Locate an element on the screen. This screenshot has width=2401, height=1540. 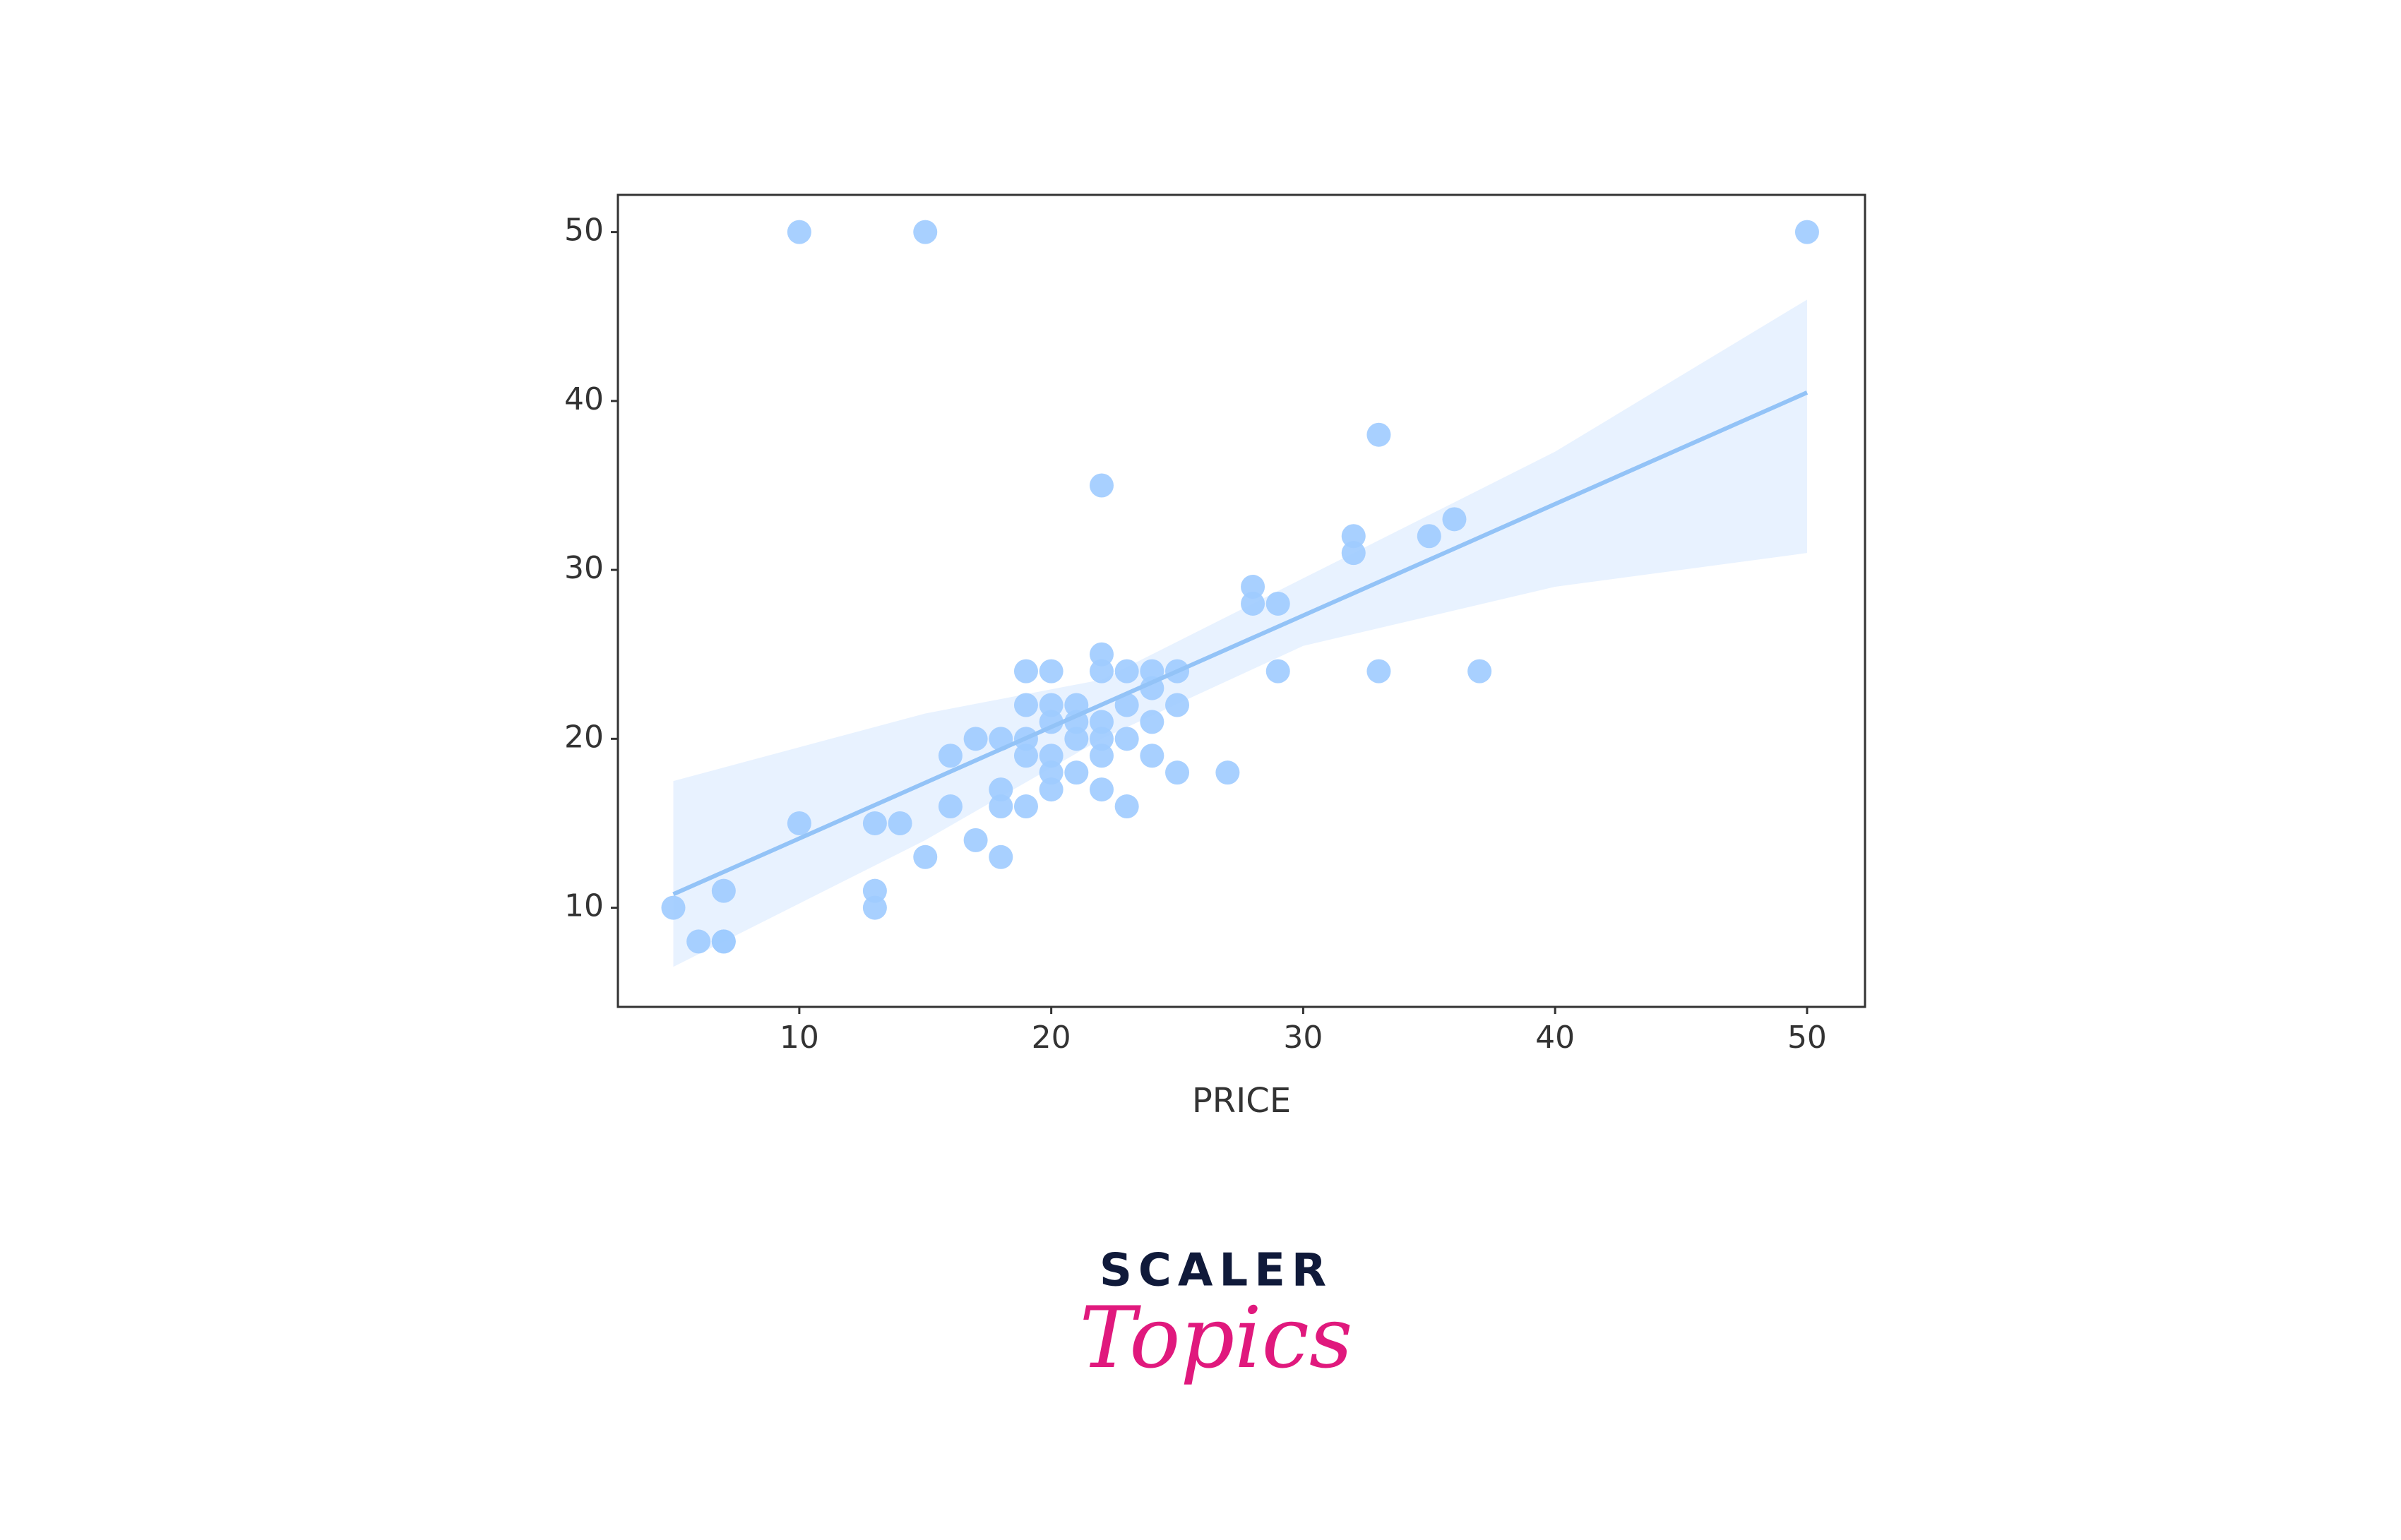
y-tick-label: 40 is located at coordinates (584, 399).